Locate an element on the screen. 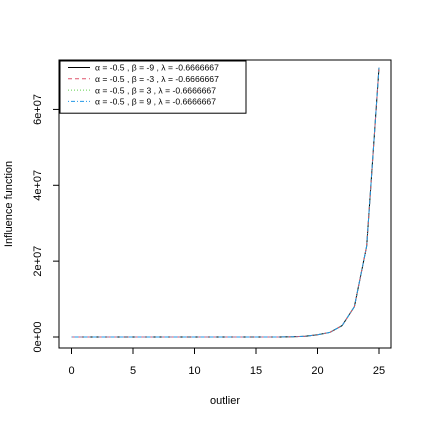  x-axis-label: outlier is located at coordinates (225, 401).